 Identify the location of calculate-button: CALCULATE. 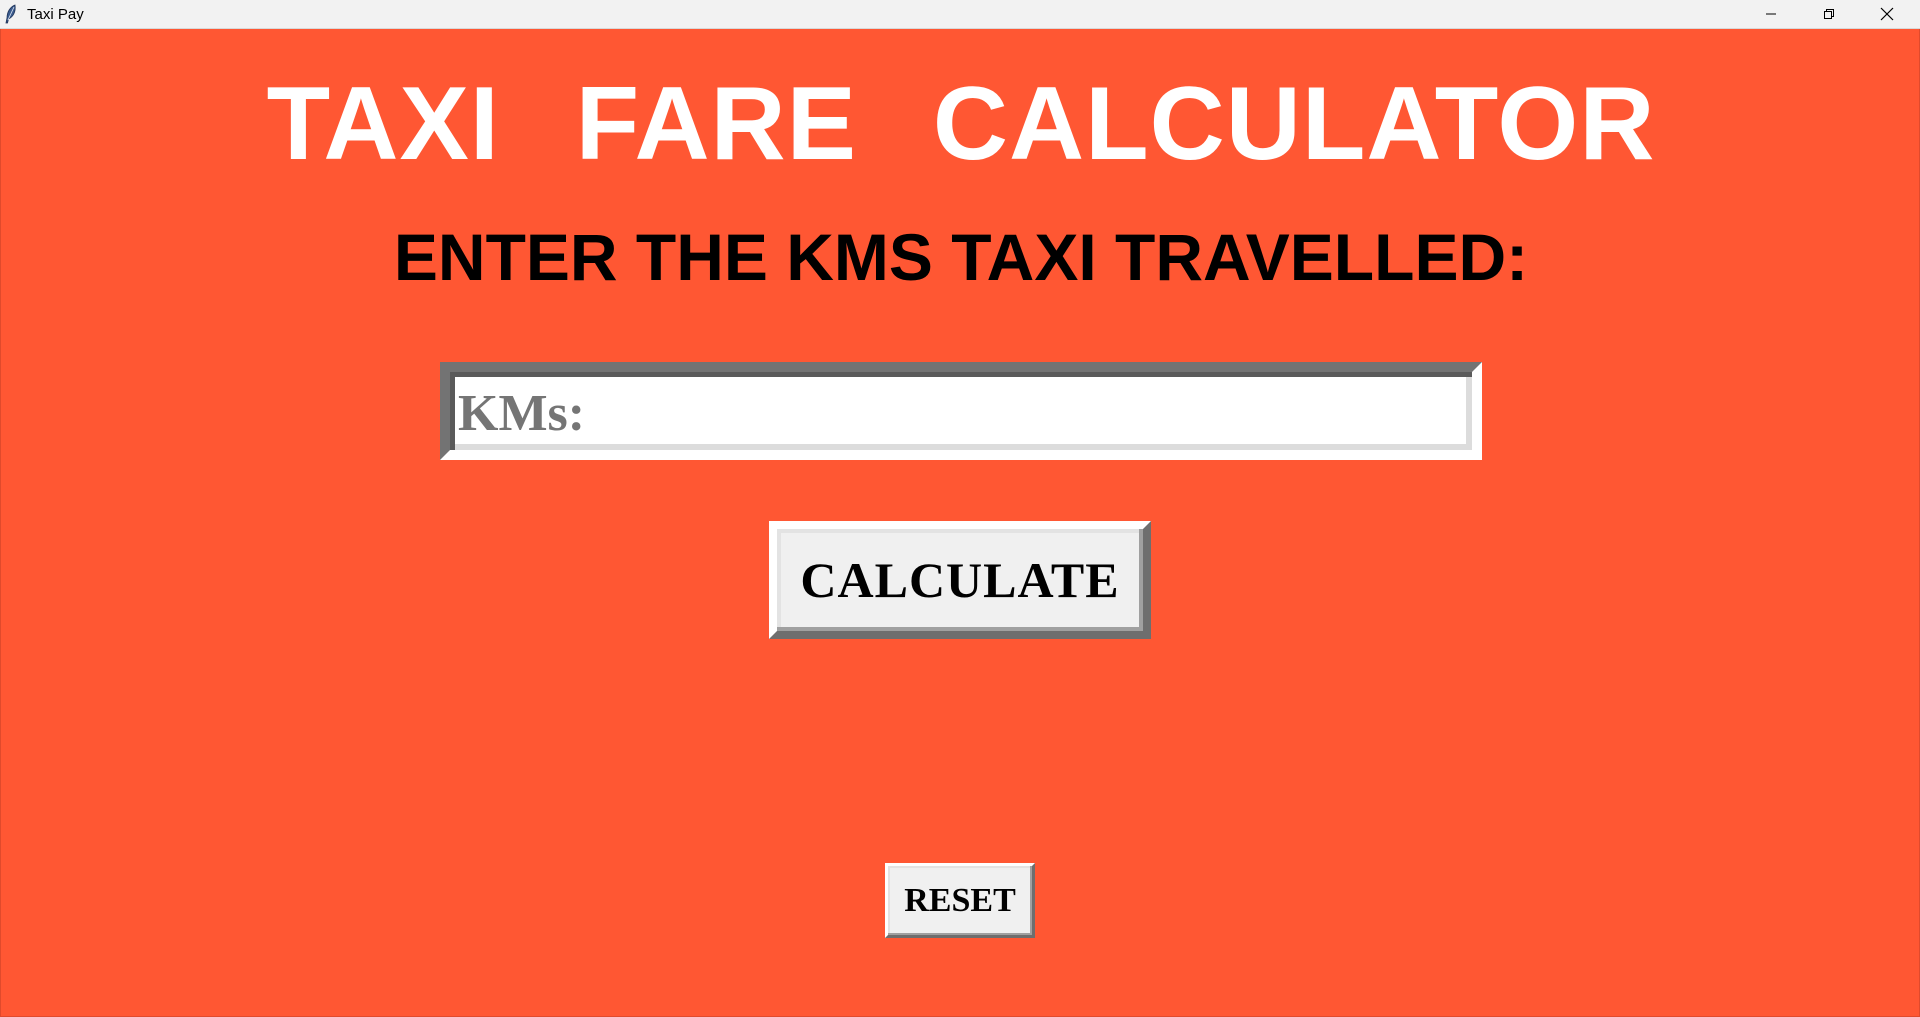
(960, 580).